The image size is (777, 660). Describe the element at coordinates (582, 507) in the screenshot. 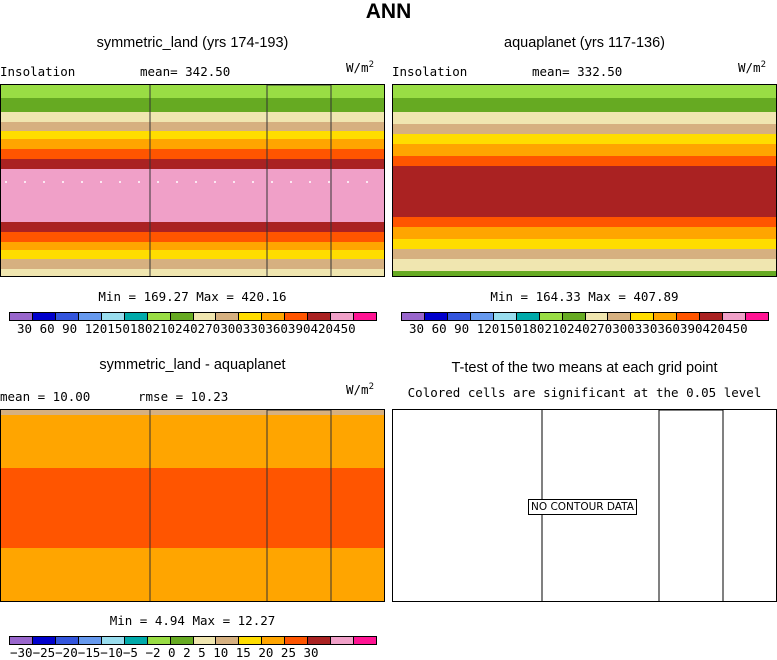

I see `no-contour-data-label: NO CONTOUR DATA` at that location.